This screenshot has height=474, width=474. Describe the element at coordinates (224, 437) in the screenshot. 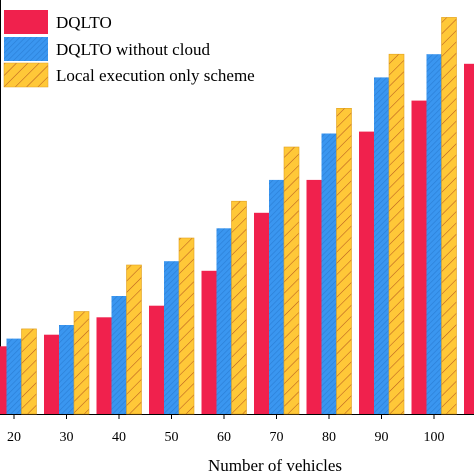

I see `x-tick-label-60: 60` at that location.